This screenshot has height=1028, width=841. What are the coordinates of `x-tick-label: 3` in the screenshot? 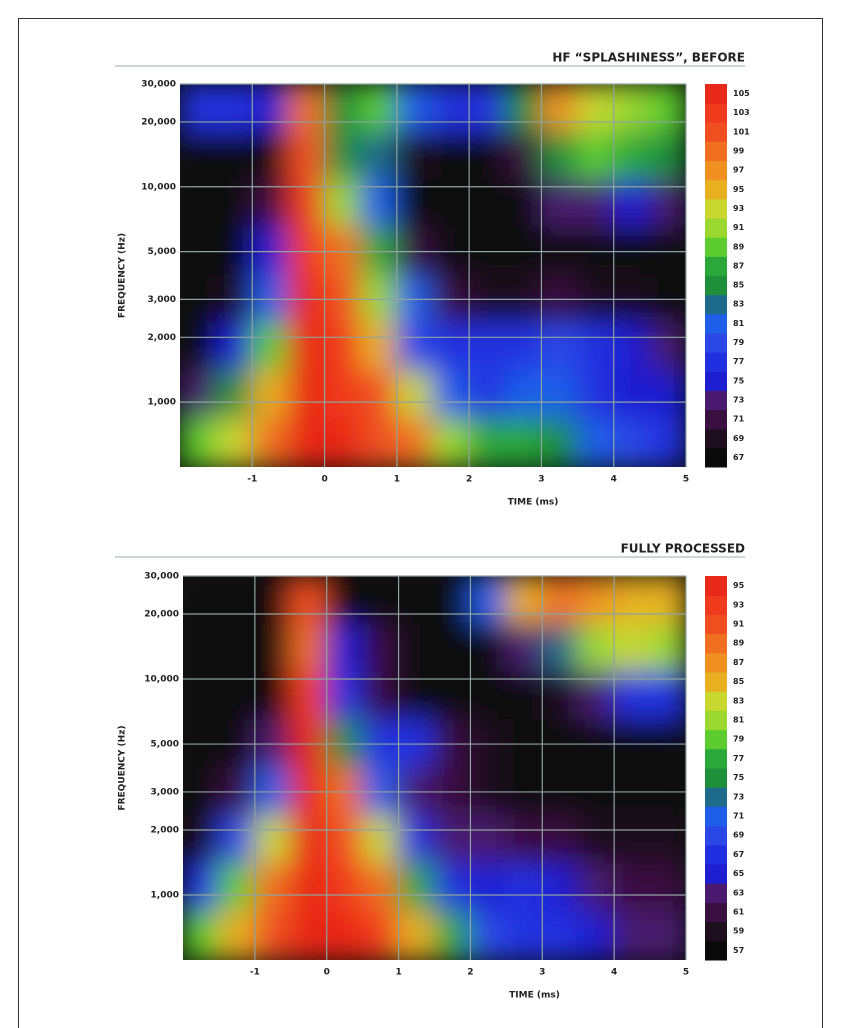 It's located at (541, 480).